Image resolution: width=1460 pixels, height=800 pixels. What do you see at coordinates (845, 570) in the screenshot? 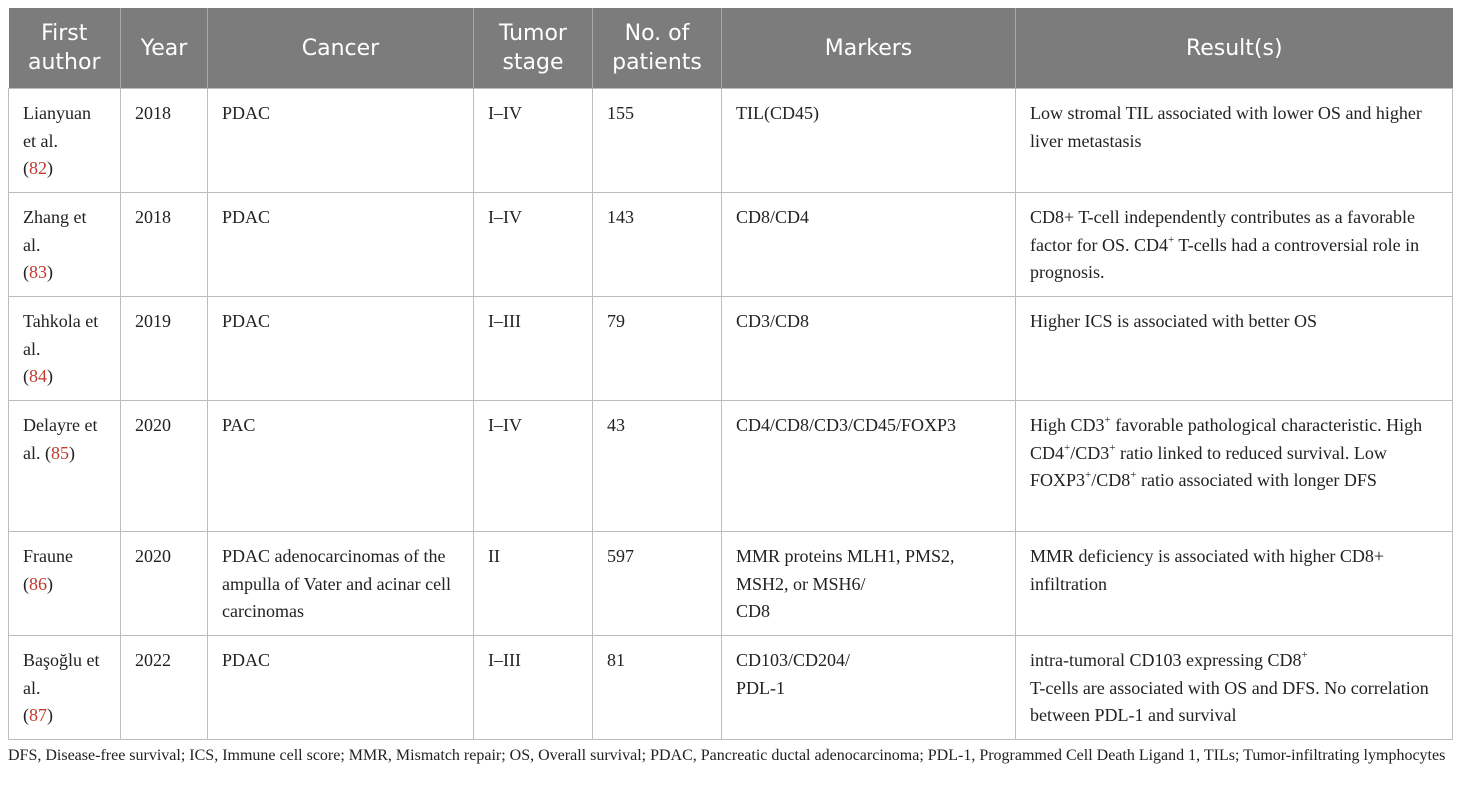
I see `markers-text: MMR proteins MLH1, PMS2, MSH2, or MSH6/` at bounding box center [845, 570].